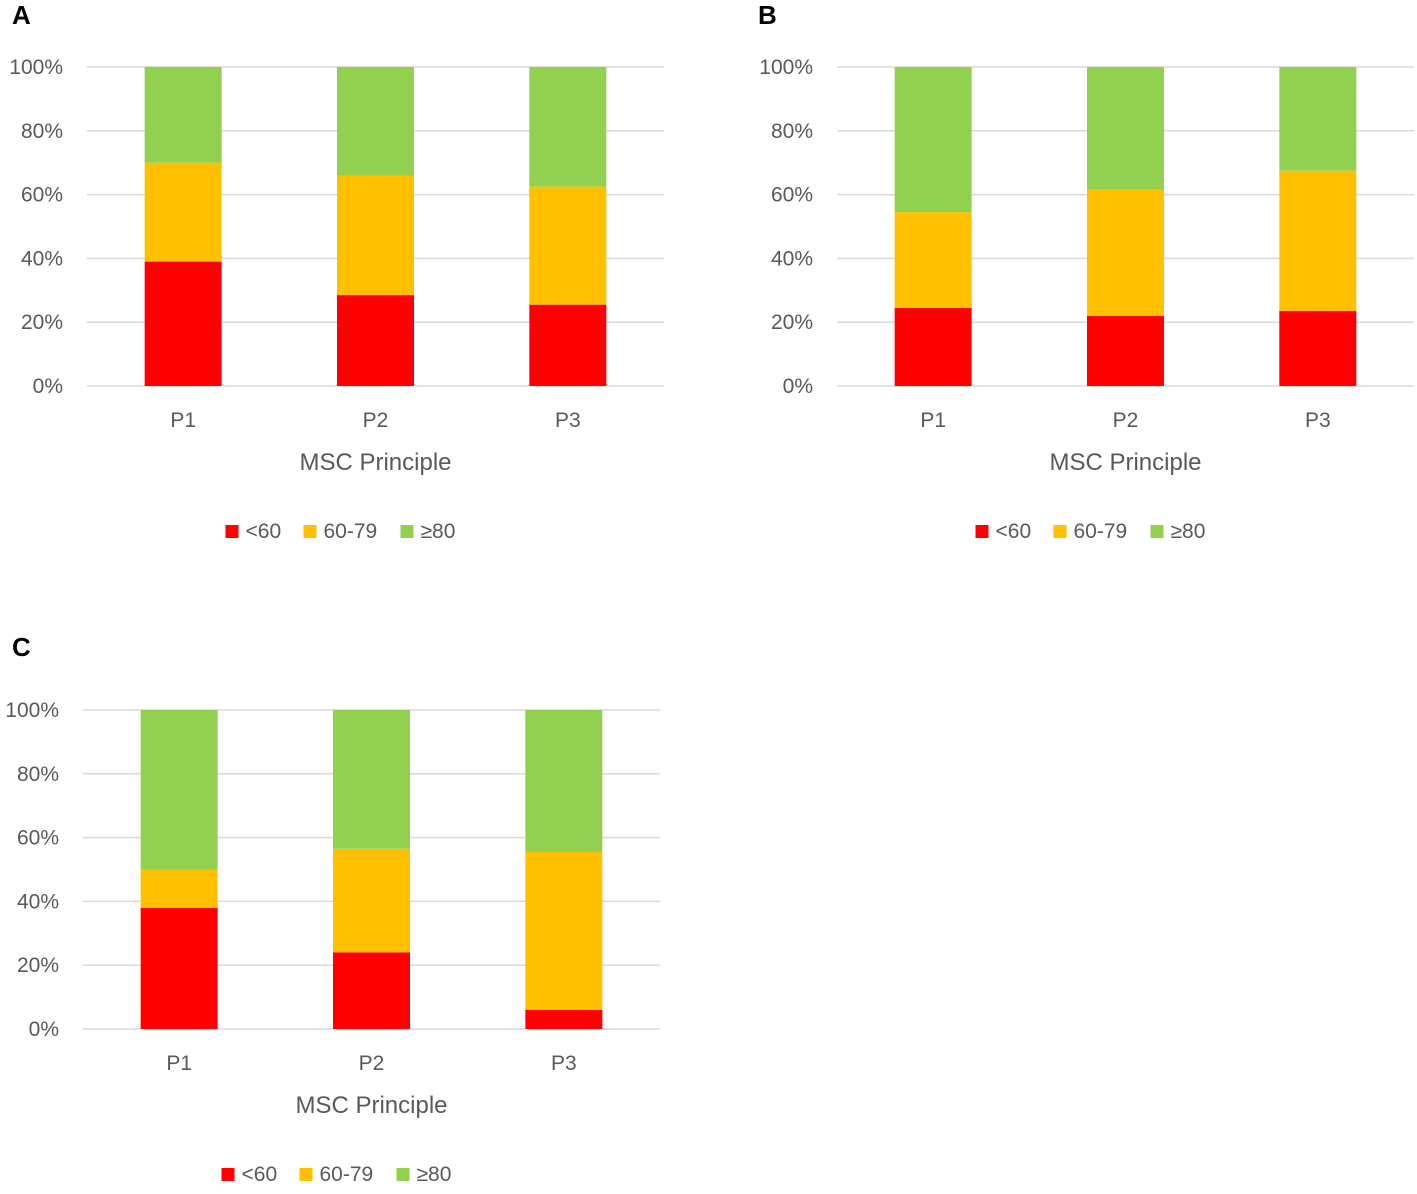 The image size is (1417, 1194). What do you see at coordinates (767, 15) in the screenshot?
I see `panel-label-b: B` at bounding box center [767, 15].